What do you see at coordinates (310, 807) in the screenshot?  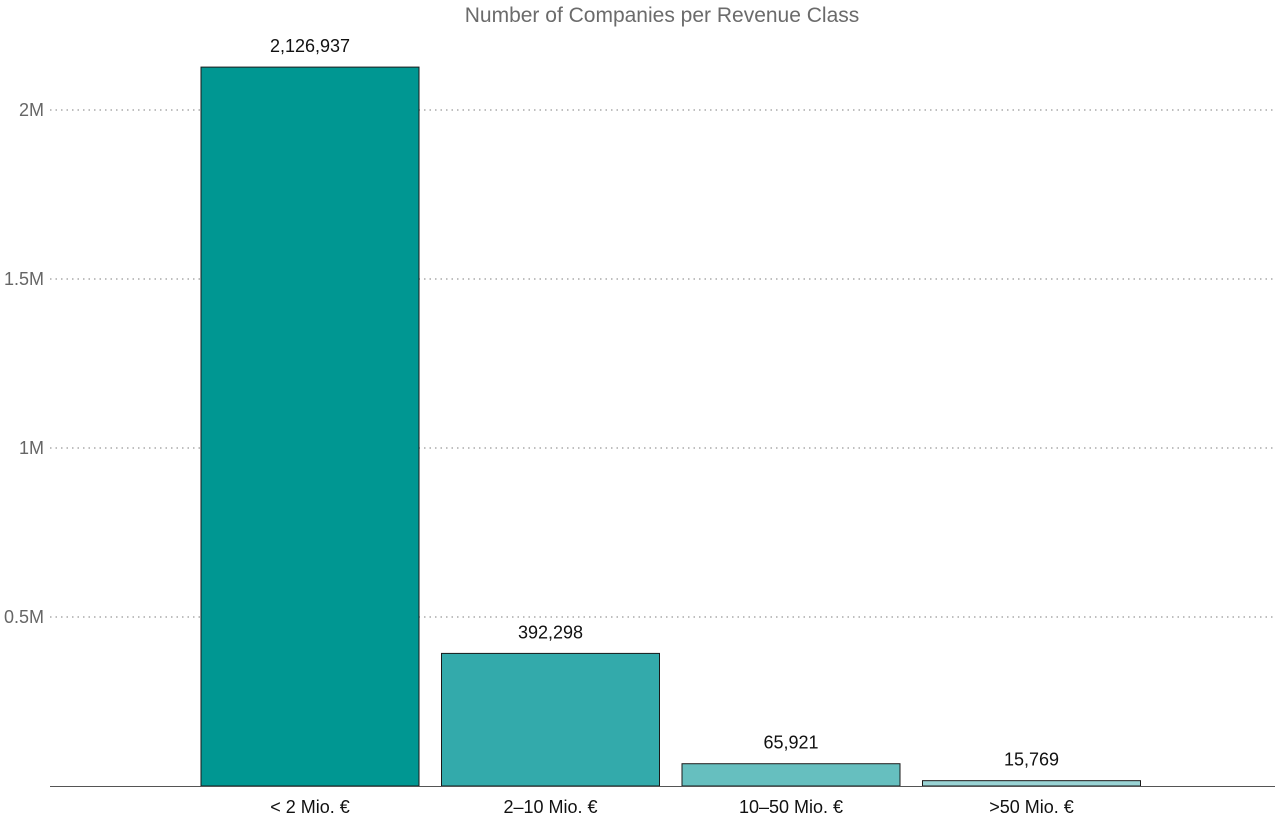 I see `x-tick-label: < 2 Mio. €` at bounding box center [310, 807].